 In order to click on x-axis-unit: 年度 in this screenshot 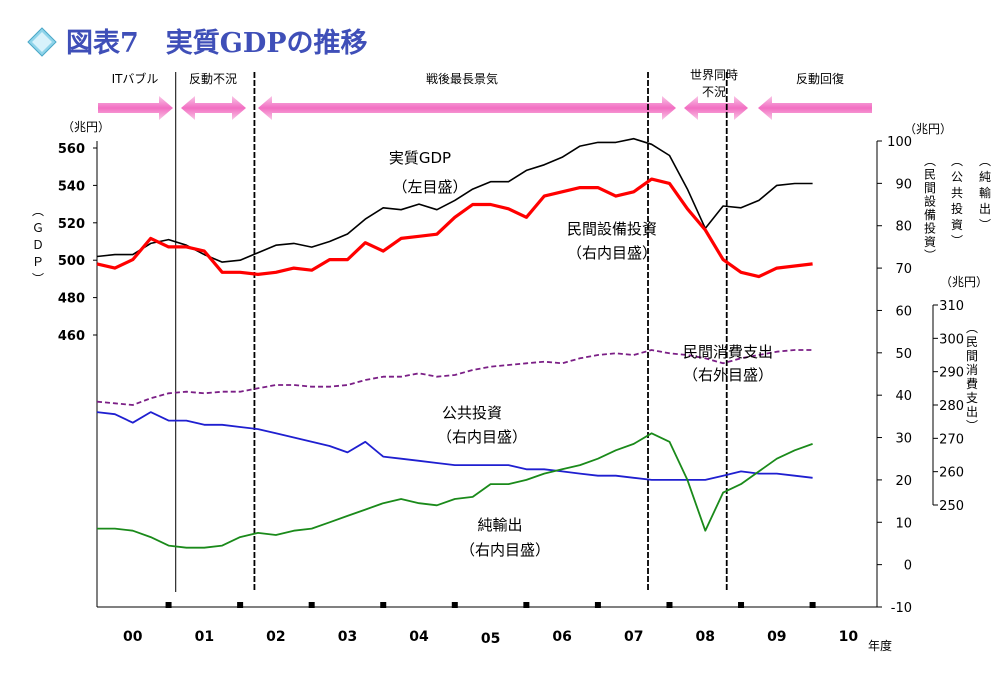, I will do `click(880, 645)`.